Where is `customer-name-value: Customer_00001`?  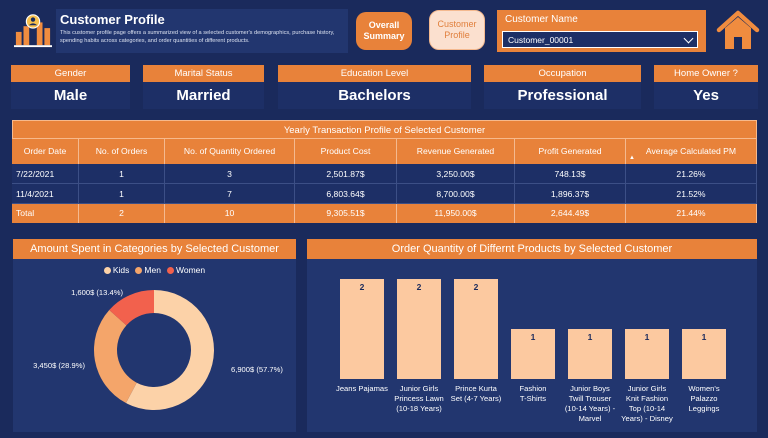 customer-name-value: Customer_00001 is located at coordinates (541, 40).